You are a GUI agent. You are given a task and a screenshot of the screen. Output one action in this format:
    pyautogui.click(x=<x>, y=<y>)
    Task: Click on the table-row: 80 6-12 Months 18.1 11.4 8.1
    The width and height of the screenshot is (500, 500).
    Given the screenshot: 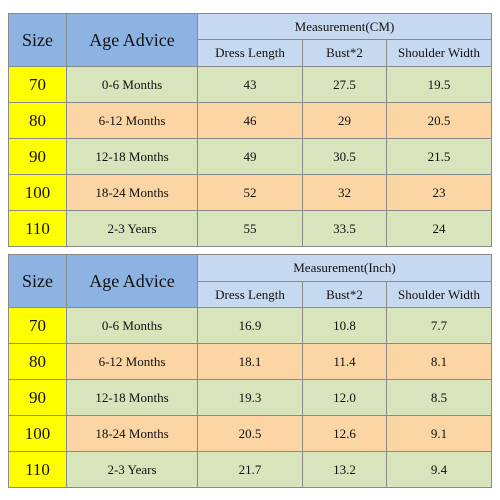 What is the action you would take?
    pyautogui.click(x=250, y=361)
    